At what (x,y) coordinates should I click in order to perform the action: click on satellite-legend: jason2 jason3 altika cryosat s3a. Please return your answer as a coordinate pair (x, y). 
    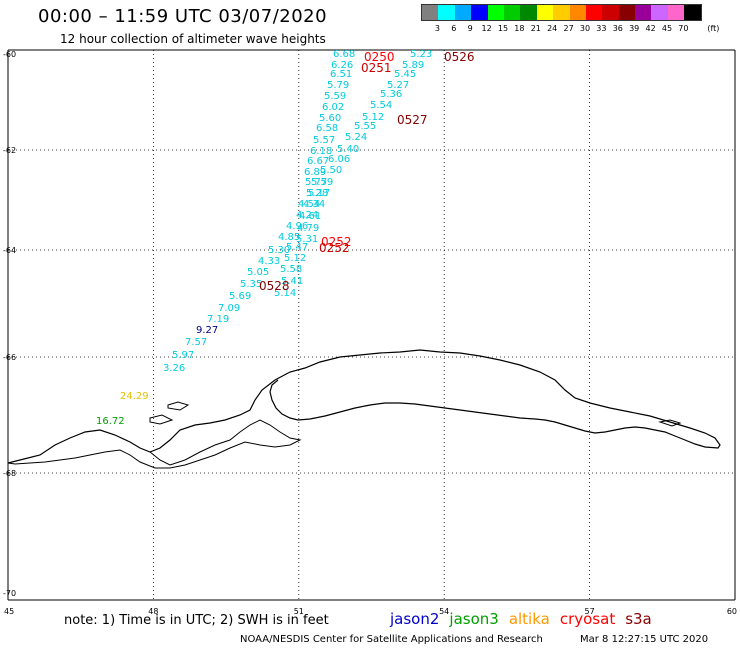
    Looking at the image, I should click on (526, 619).